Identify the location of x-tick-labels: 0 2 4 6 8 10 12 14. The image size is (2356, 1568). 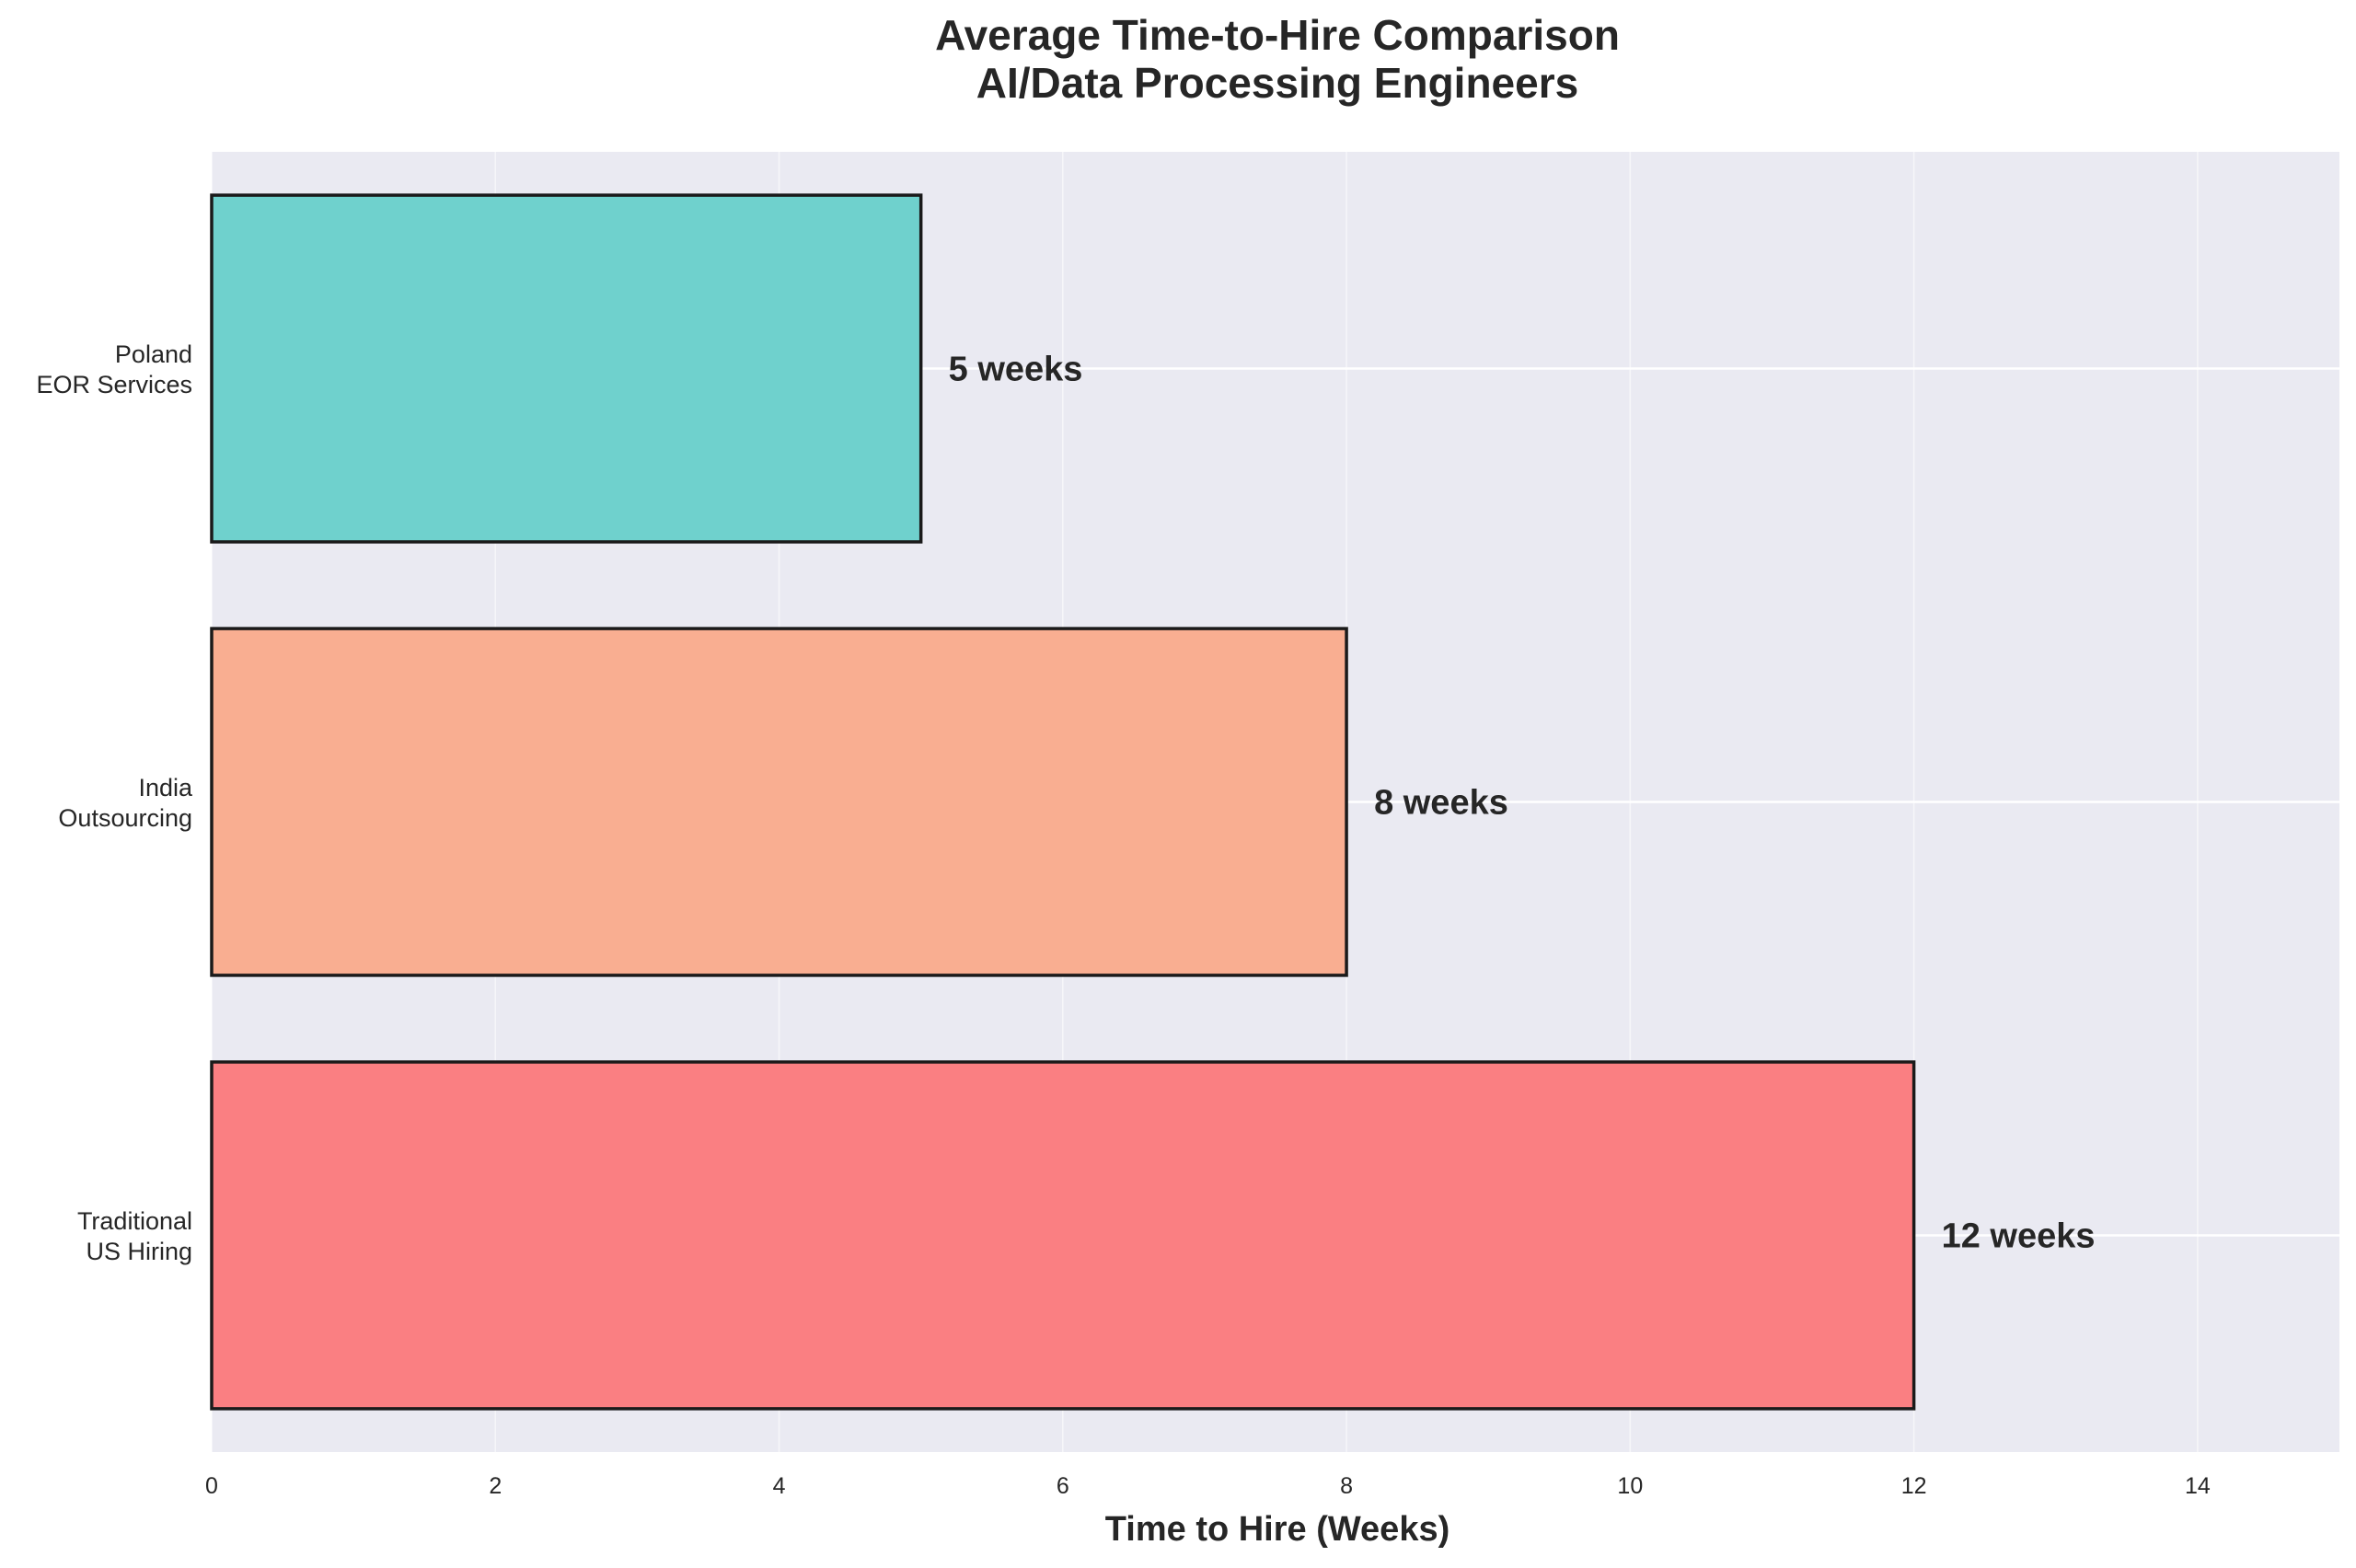
(1208, 1486).